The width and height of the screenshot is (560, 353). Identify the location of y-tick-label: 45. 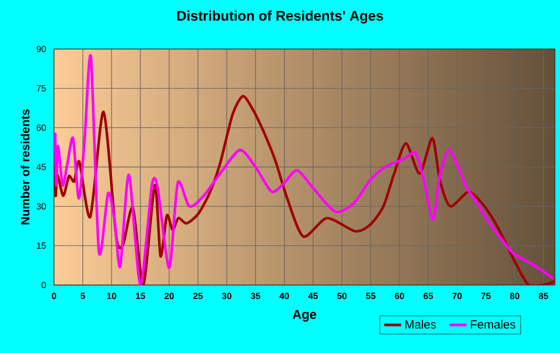
(41, 167).